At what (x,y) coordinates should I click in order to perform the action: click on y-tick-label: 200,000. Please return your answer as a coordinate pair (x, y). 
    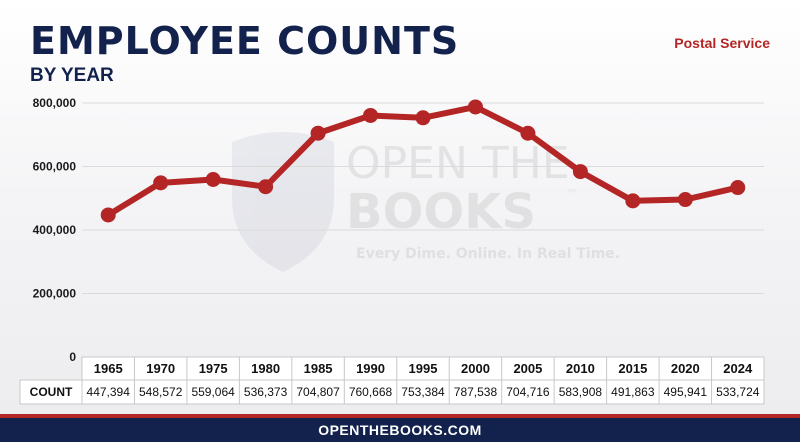
    Looking at the image, I should click on (55, 294).